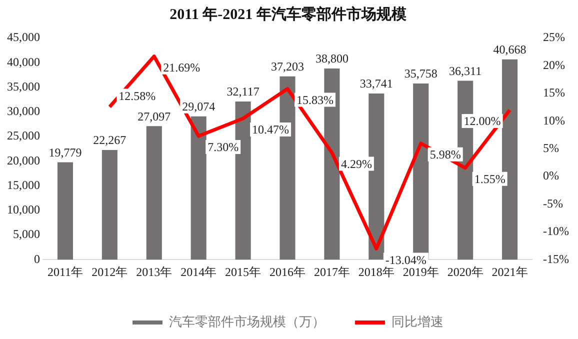 The width and height of the screenshot is (578, 339). Describe the element at coordinates (154, 116) in the screenshot. I see `data-label: 27,097` at that location.